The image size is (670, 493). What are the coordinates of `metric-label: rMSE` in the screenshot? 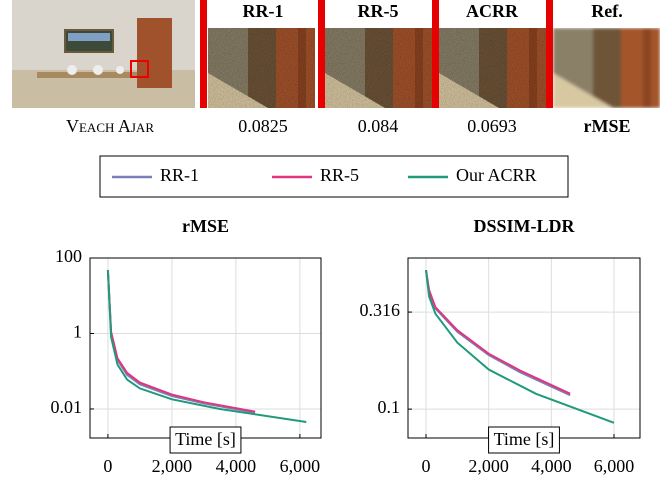 It's located at (607, 126).